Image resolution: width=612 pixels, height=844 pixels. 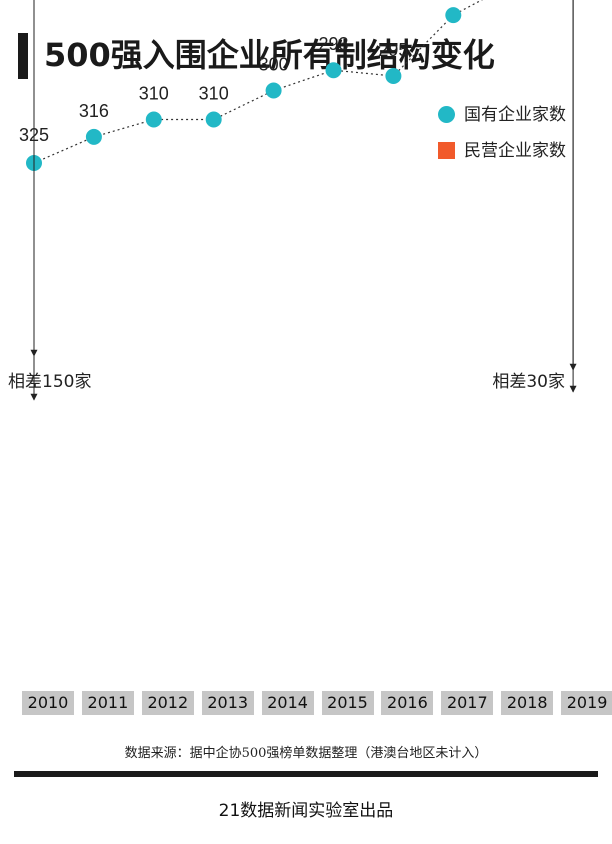 What do you see at coordinates (393, 50) in the screenshot?
I see `state-owned-value-label-2016: 295` at bounding box center [393, 50].